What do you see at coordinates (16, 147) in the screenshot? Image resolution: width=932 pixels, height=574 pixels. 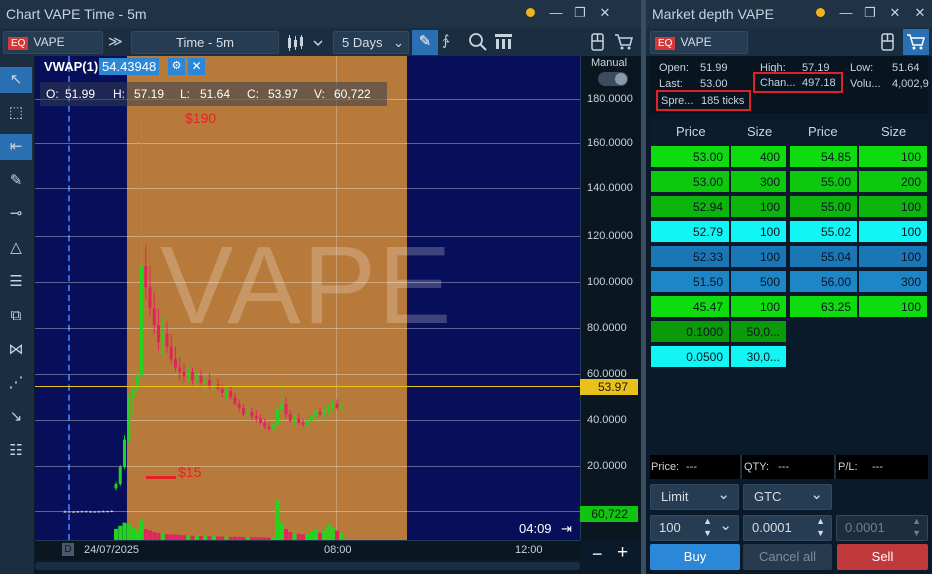 I see `measure-tool-icon: ⇤` at bounding box center [16, 147].